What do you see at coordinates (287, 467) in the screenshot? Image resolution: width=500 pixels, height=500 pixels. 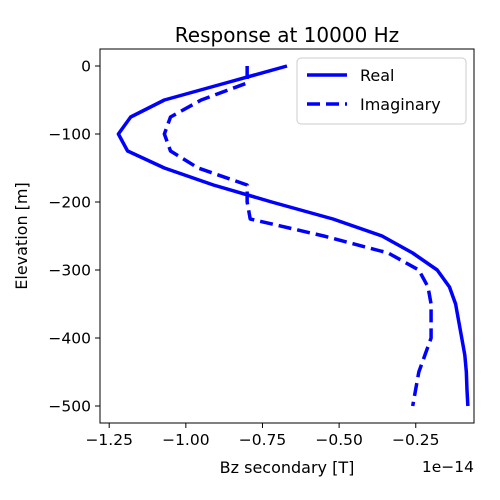 I see `x-axis-label: Bz secondary [T]` at bounding box center [287, 467].